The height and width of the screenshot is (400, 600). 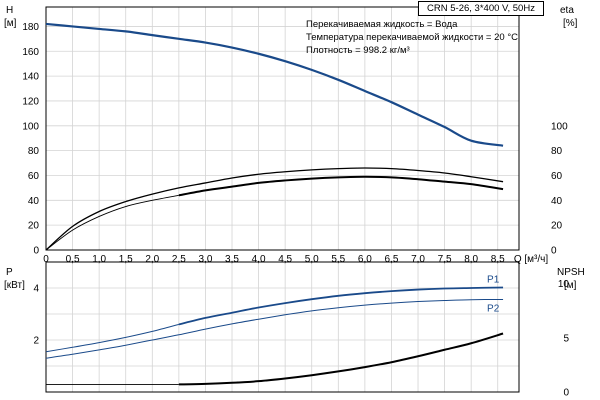 I want to click on y-left-tick-label: 0, so click(x=36, y=251).